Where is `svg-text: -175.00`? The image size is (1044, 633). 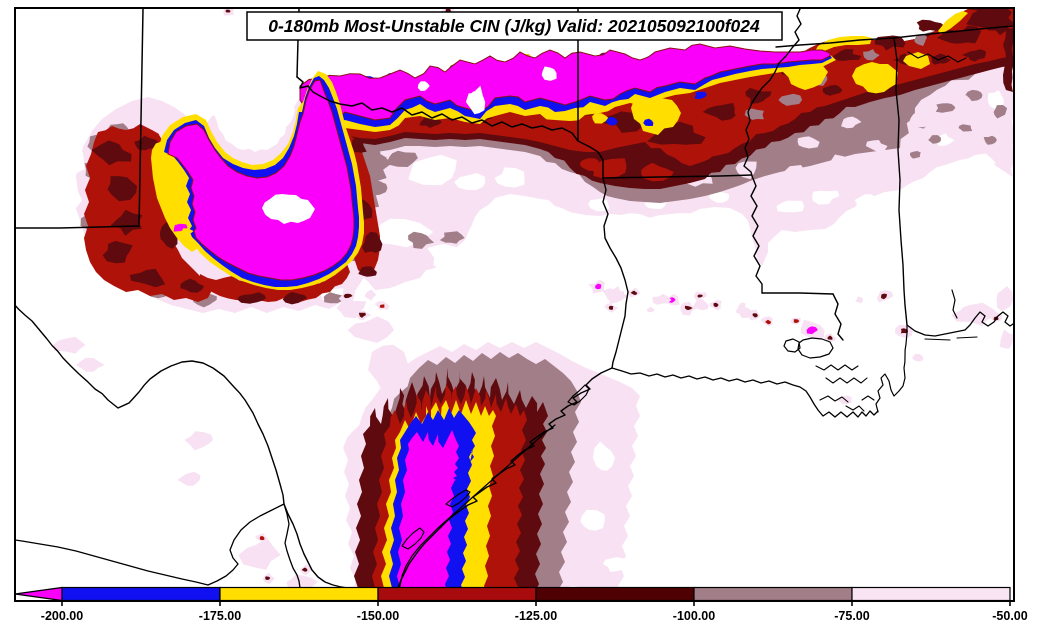 svg-text: -175.00 is located at coordinates (220, 616).